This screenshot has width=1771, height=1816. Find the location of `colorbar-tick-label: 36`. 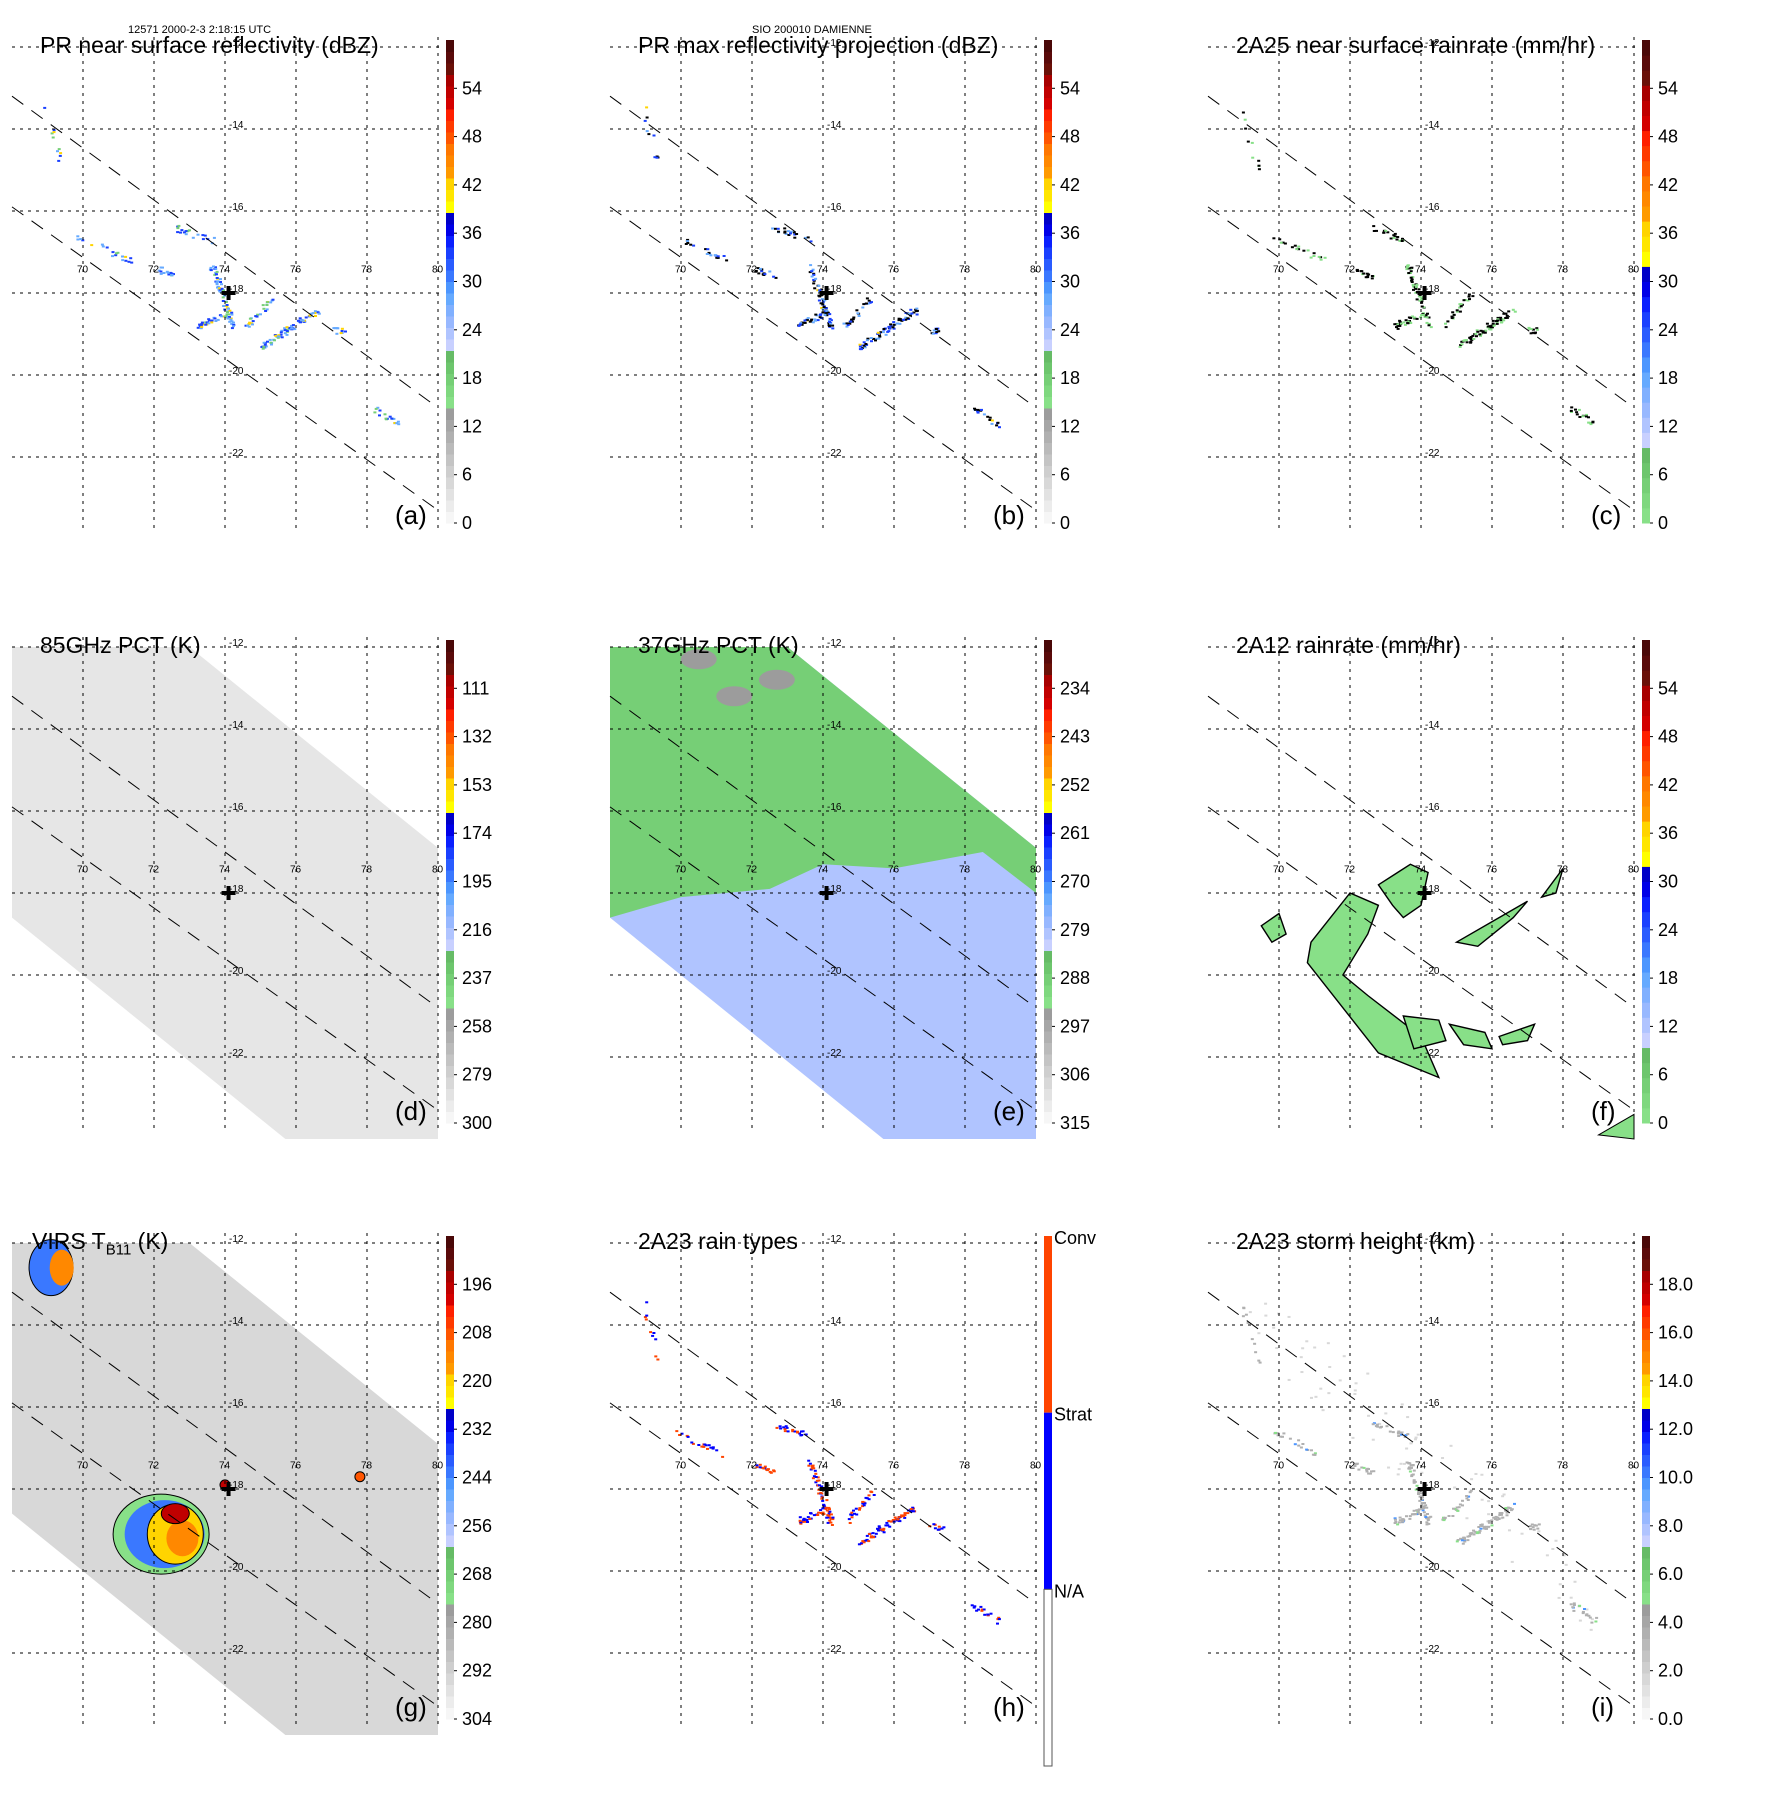

colorbar-tick-label: 36 is located at coordinates (472, 233).